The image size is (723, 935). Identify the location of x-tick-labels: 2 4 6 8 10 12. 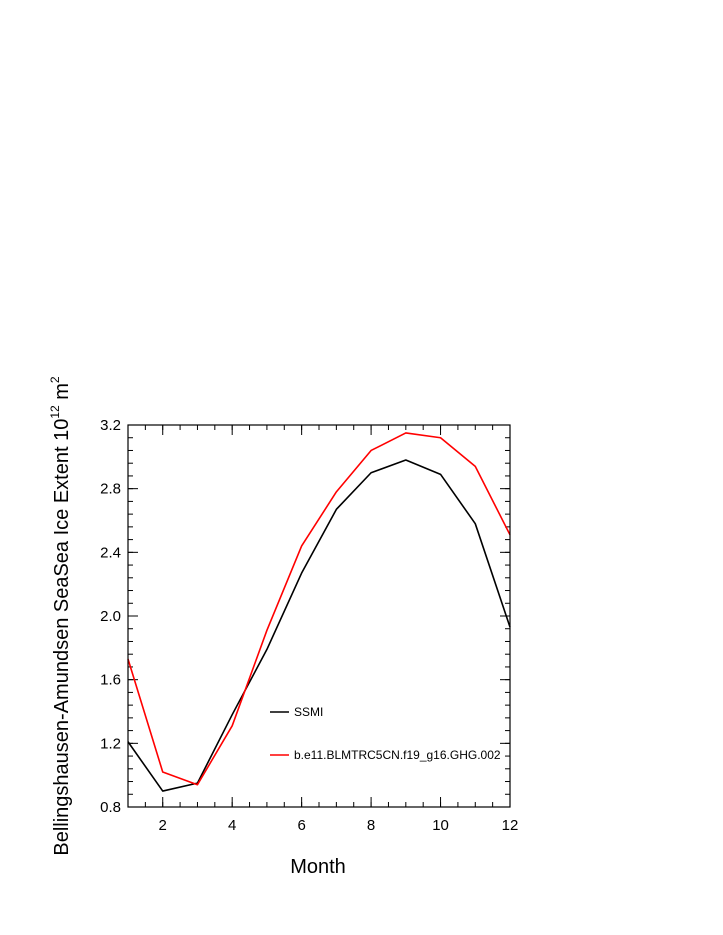
(339, 825).